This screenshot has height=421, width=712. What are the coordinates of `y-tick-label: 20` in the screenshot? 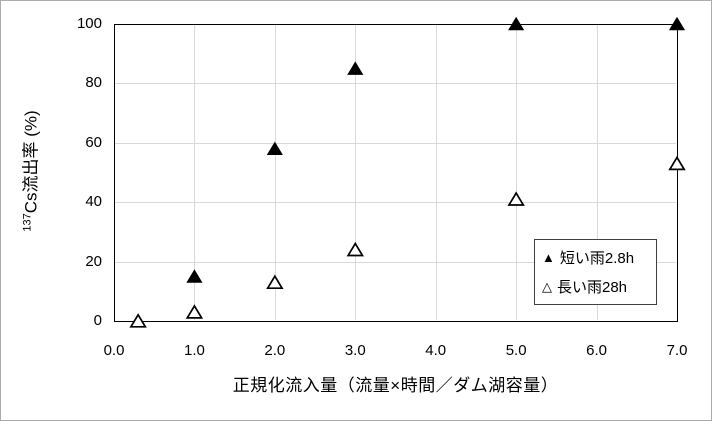 It's located at (93, 261).